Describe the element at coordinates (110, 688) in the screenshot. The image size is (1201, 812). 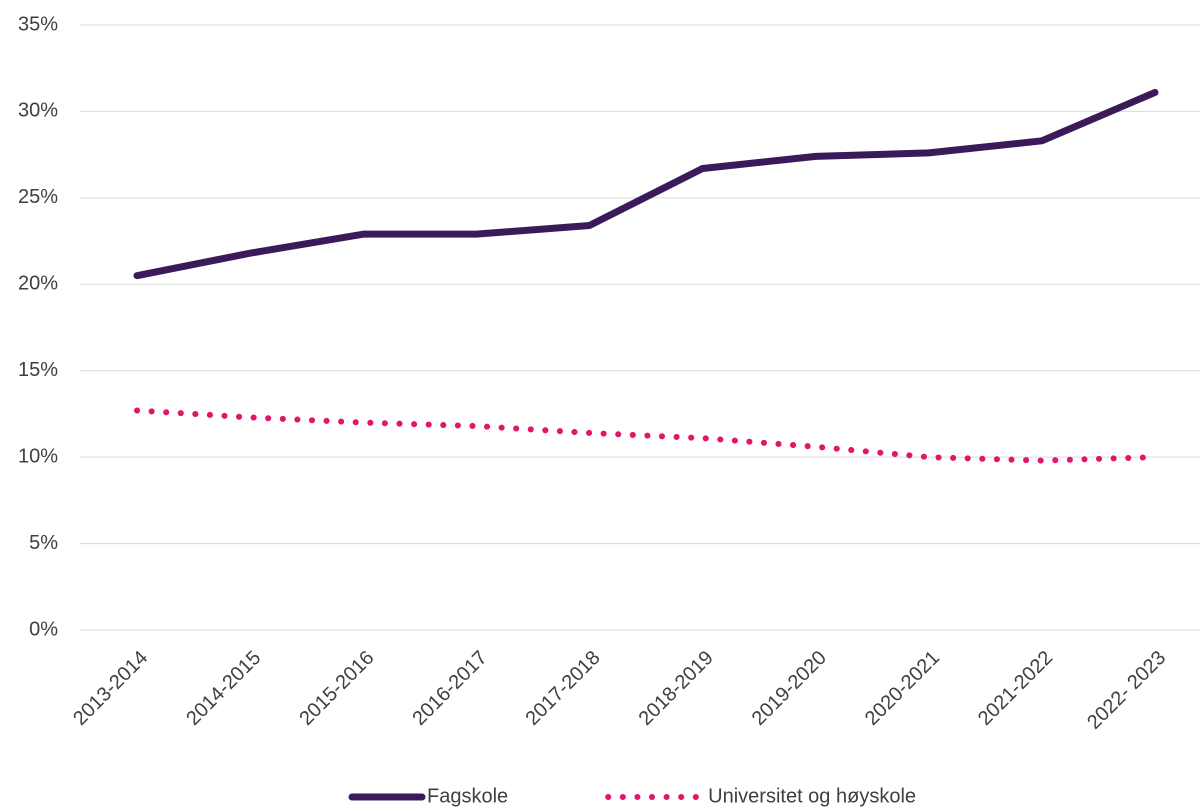
I see `x-tick-label: 2013-2014` at that location.